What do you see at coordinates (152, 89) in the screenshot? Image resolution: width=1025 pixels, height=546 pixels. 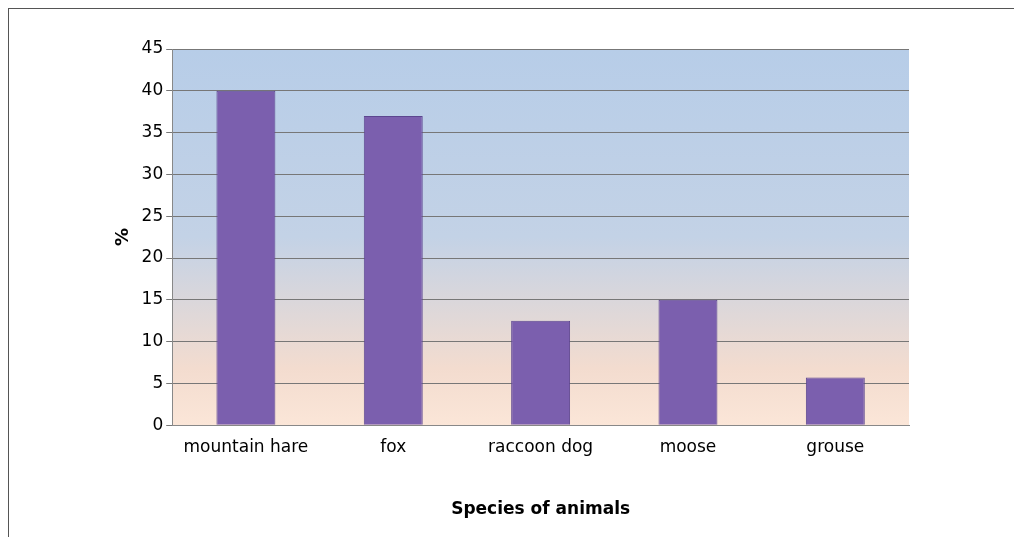 I see `y-tick-label: 40` at bounding box center [152, 89].